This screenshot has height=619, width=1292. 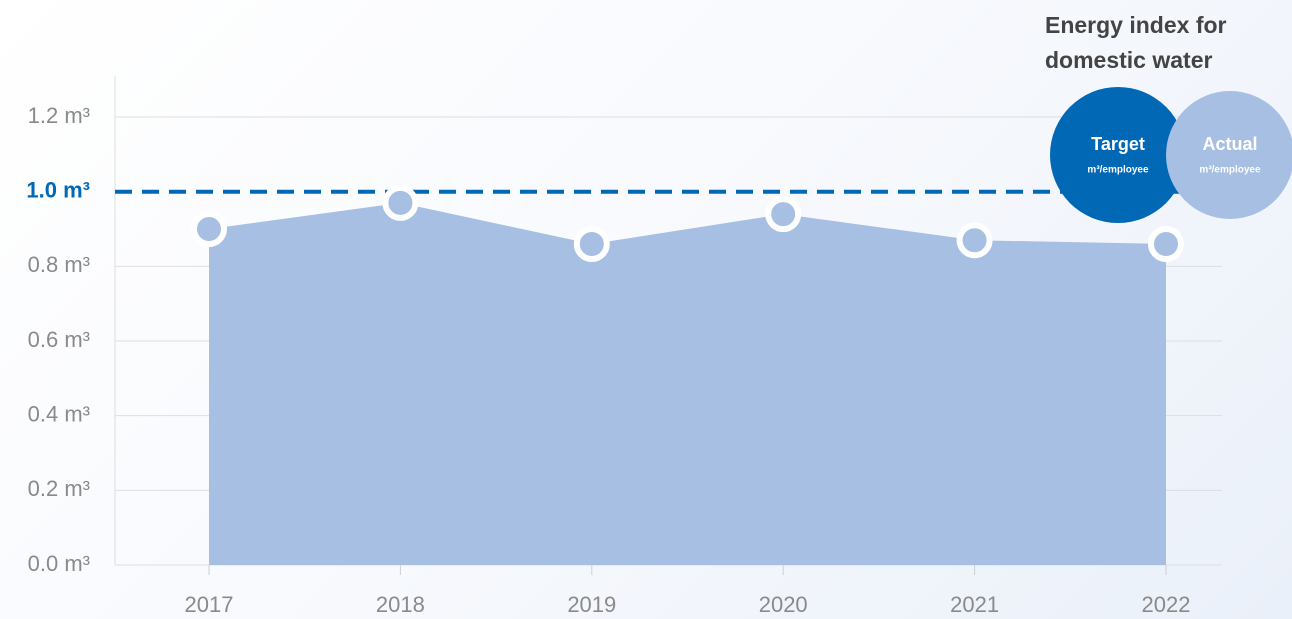 I want to click on x-tick-label: 2021, so click(x=974, y=604).